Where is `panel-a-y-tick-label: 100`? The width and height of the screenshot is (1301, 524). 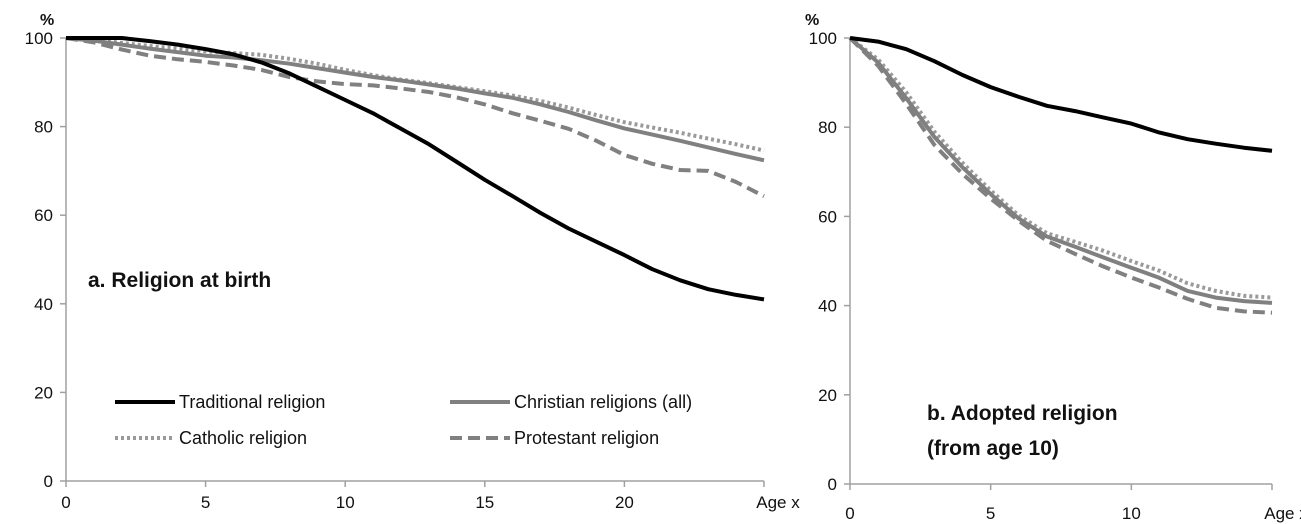
panel-a-y-tick-label: 100 is located at coordinates (39, 38).